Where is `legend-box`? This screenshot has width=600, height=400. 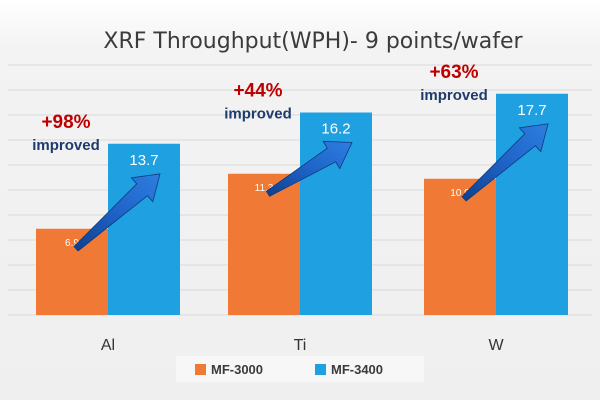
legend-box is located at coordinates (300, 369).